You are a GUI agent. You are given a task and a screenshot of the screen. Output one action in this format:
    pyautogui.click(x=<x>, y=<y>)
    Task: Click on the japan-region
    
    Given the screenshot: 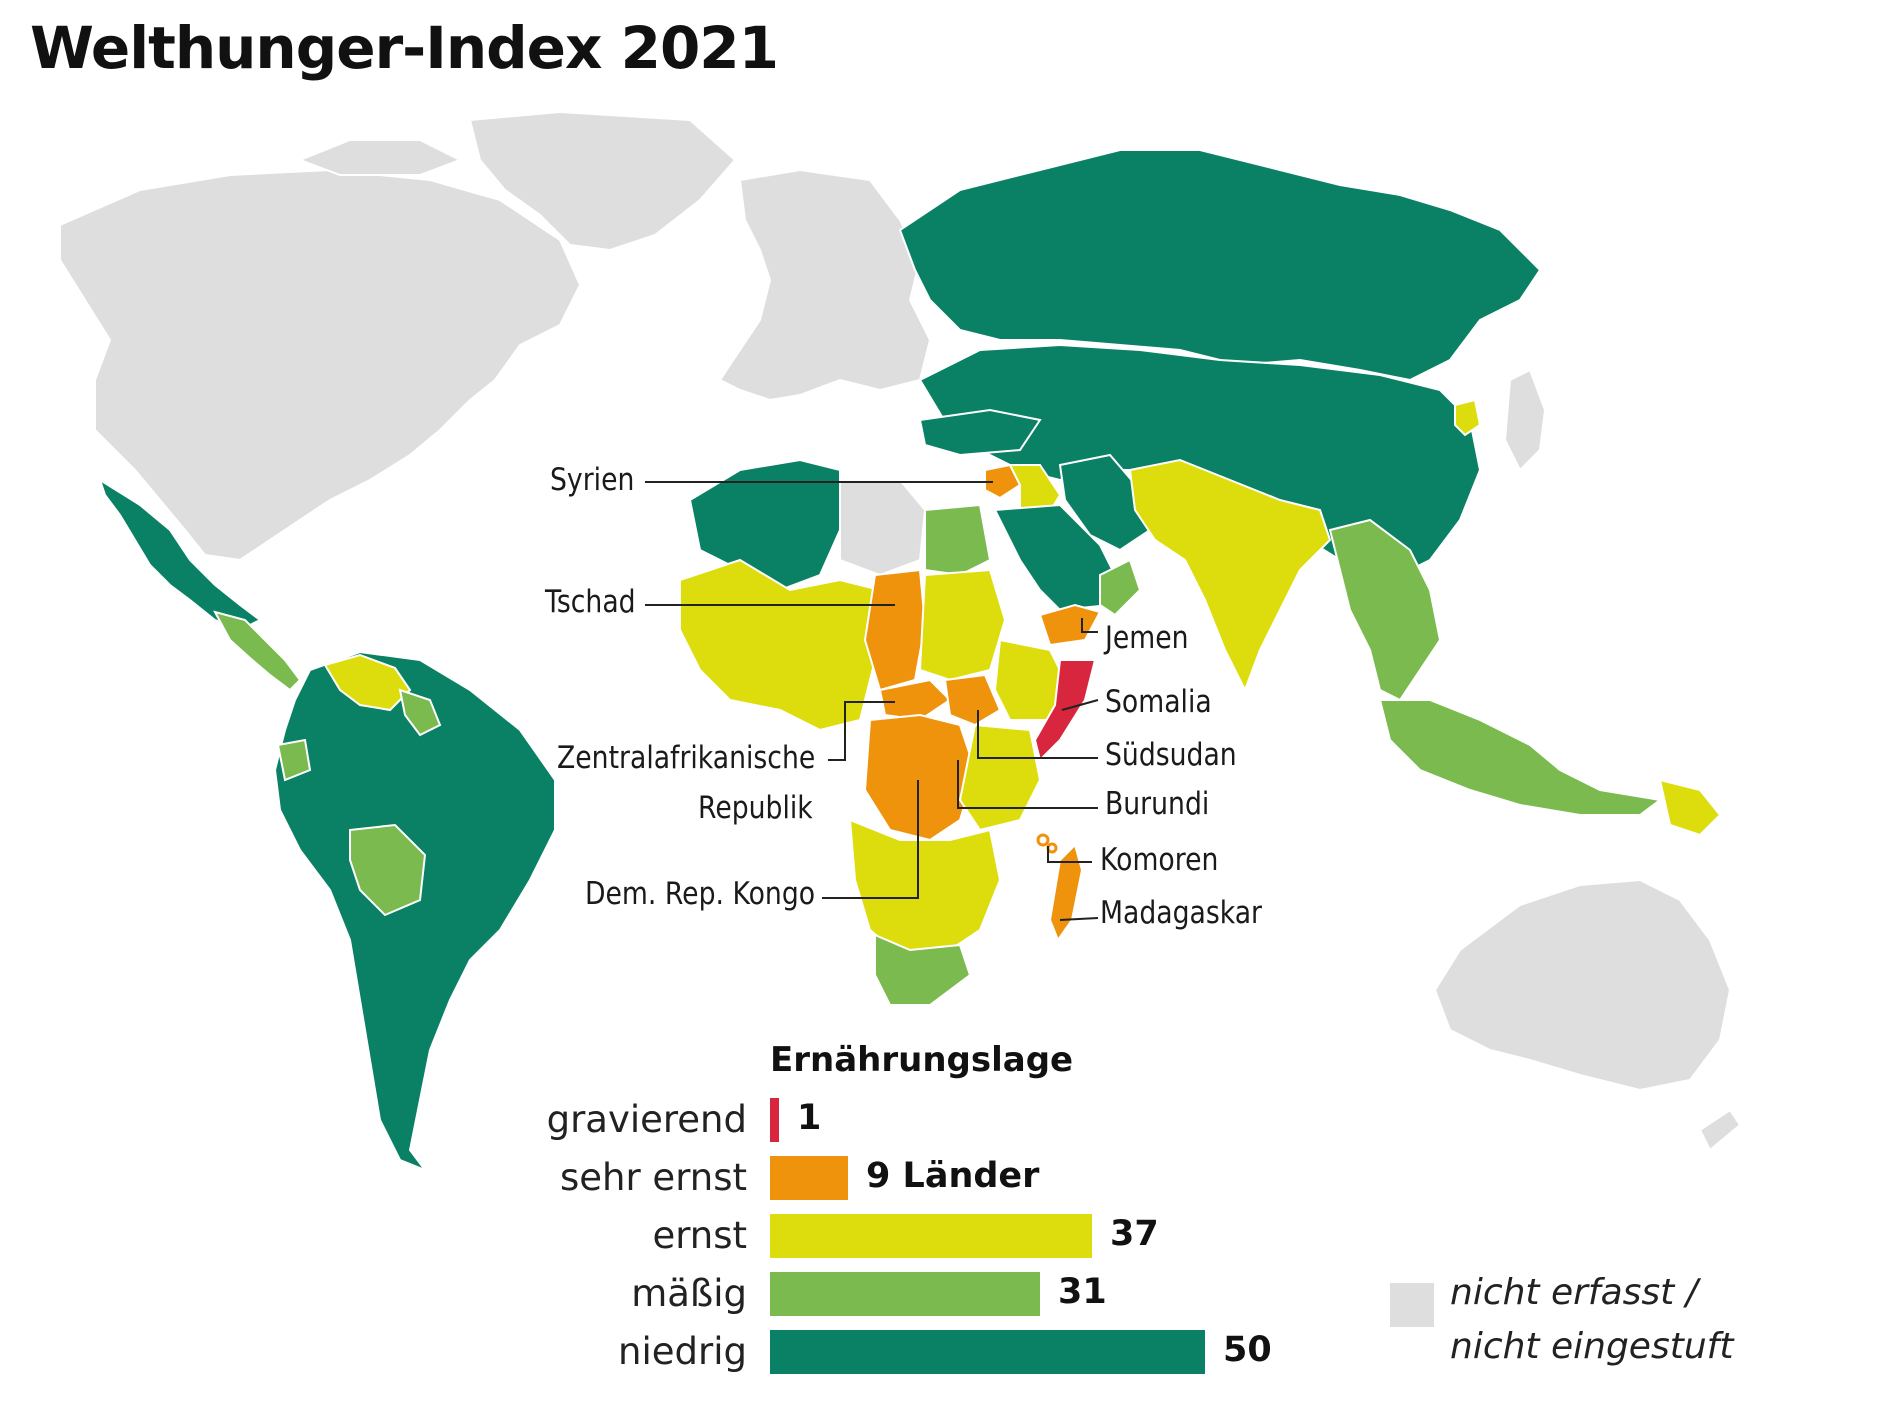 What is the action you would take?
    pyautogui.click(x=1525, y=420)
    